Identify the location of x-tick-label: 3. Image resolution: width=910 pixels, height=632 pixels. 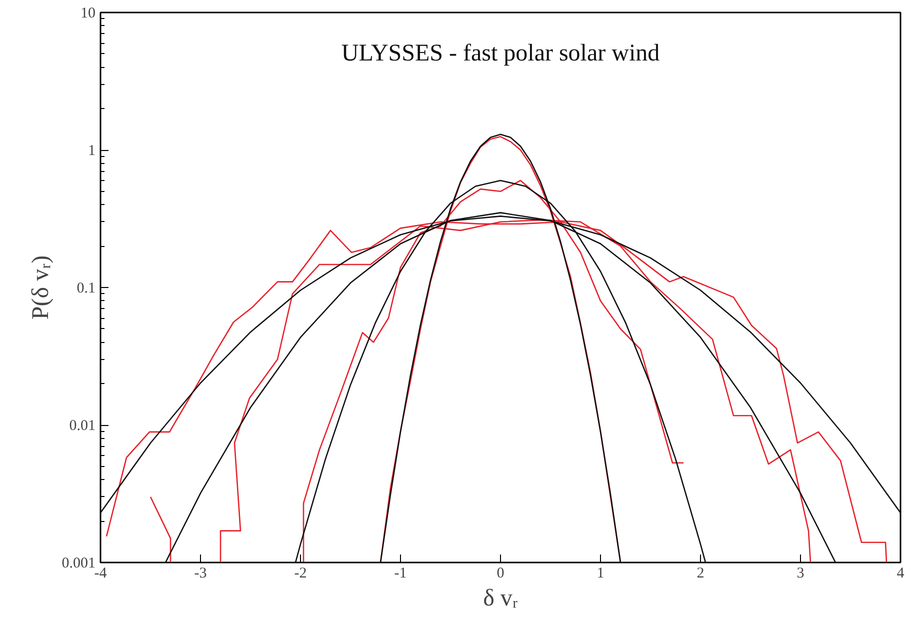
(800, 574).